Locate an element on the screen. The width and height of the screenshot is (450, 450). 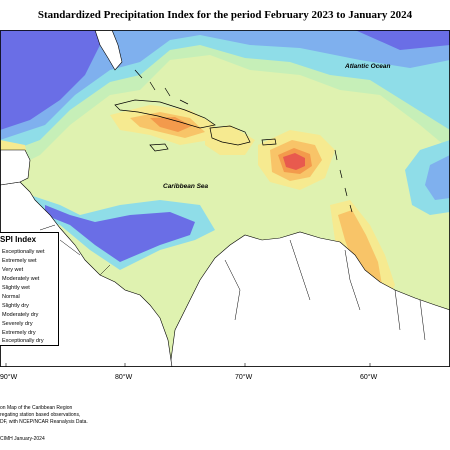
legend-item: Extremely wet is located at coordinates (19, 261).